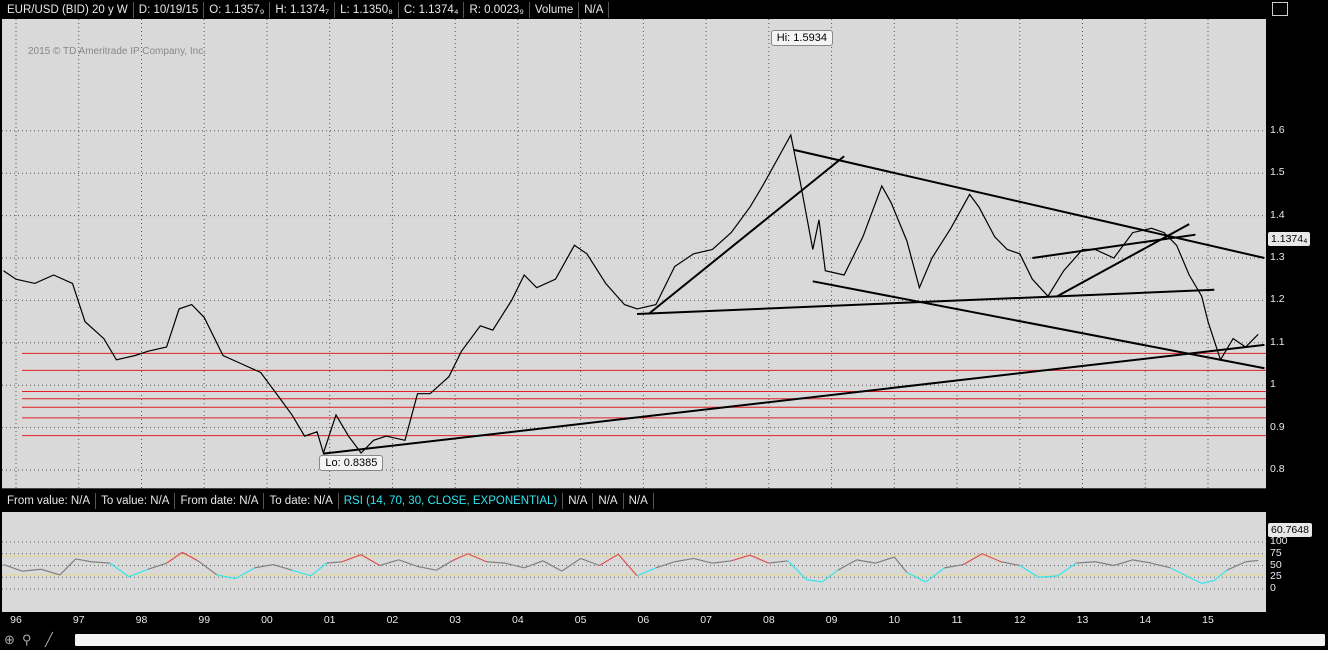 The width and height of the screenshot is (1328, 650). I want to click on rsi-tick-label: 75, so click(1276, 552).